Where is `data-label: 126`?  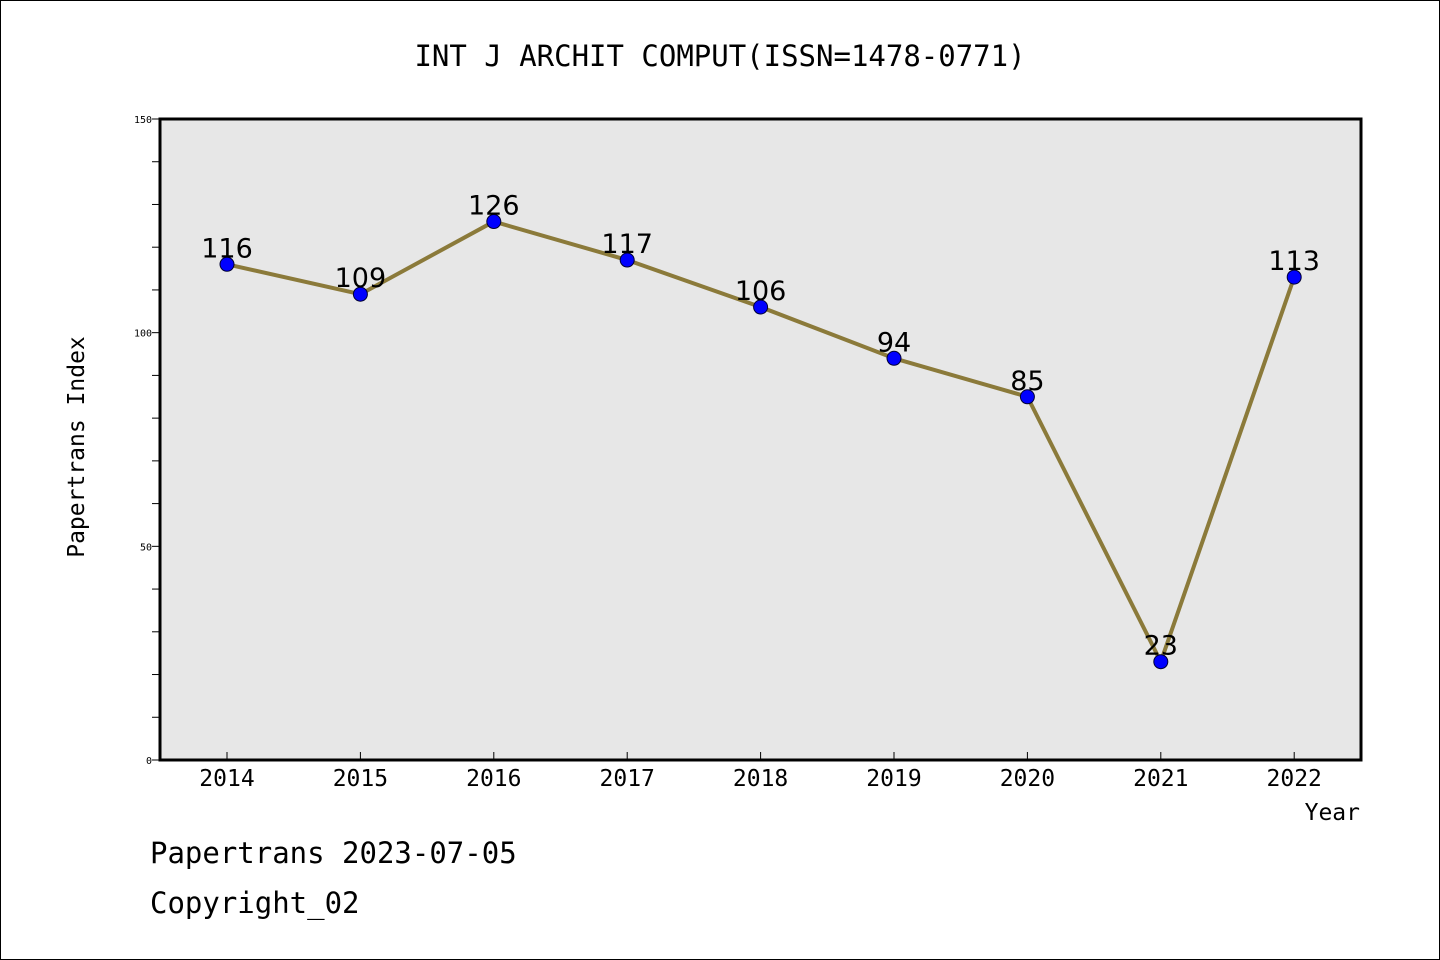
data-label: 126 is located at coordinates (494, 206).